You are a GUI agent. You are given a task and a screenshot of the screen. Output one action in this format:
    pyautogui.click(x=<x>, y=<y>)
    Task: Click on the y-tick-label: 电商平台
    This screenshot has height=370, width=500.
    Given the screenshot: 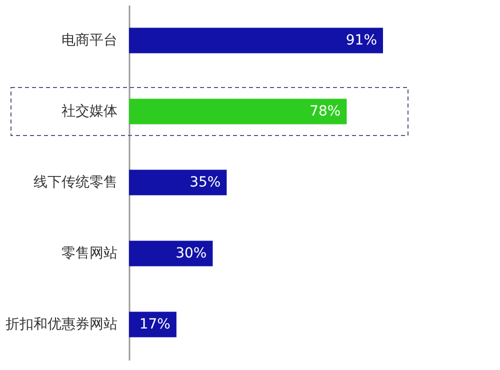 What is the action you would take?
    pyautogui.click(x=90, y=40)
    